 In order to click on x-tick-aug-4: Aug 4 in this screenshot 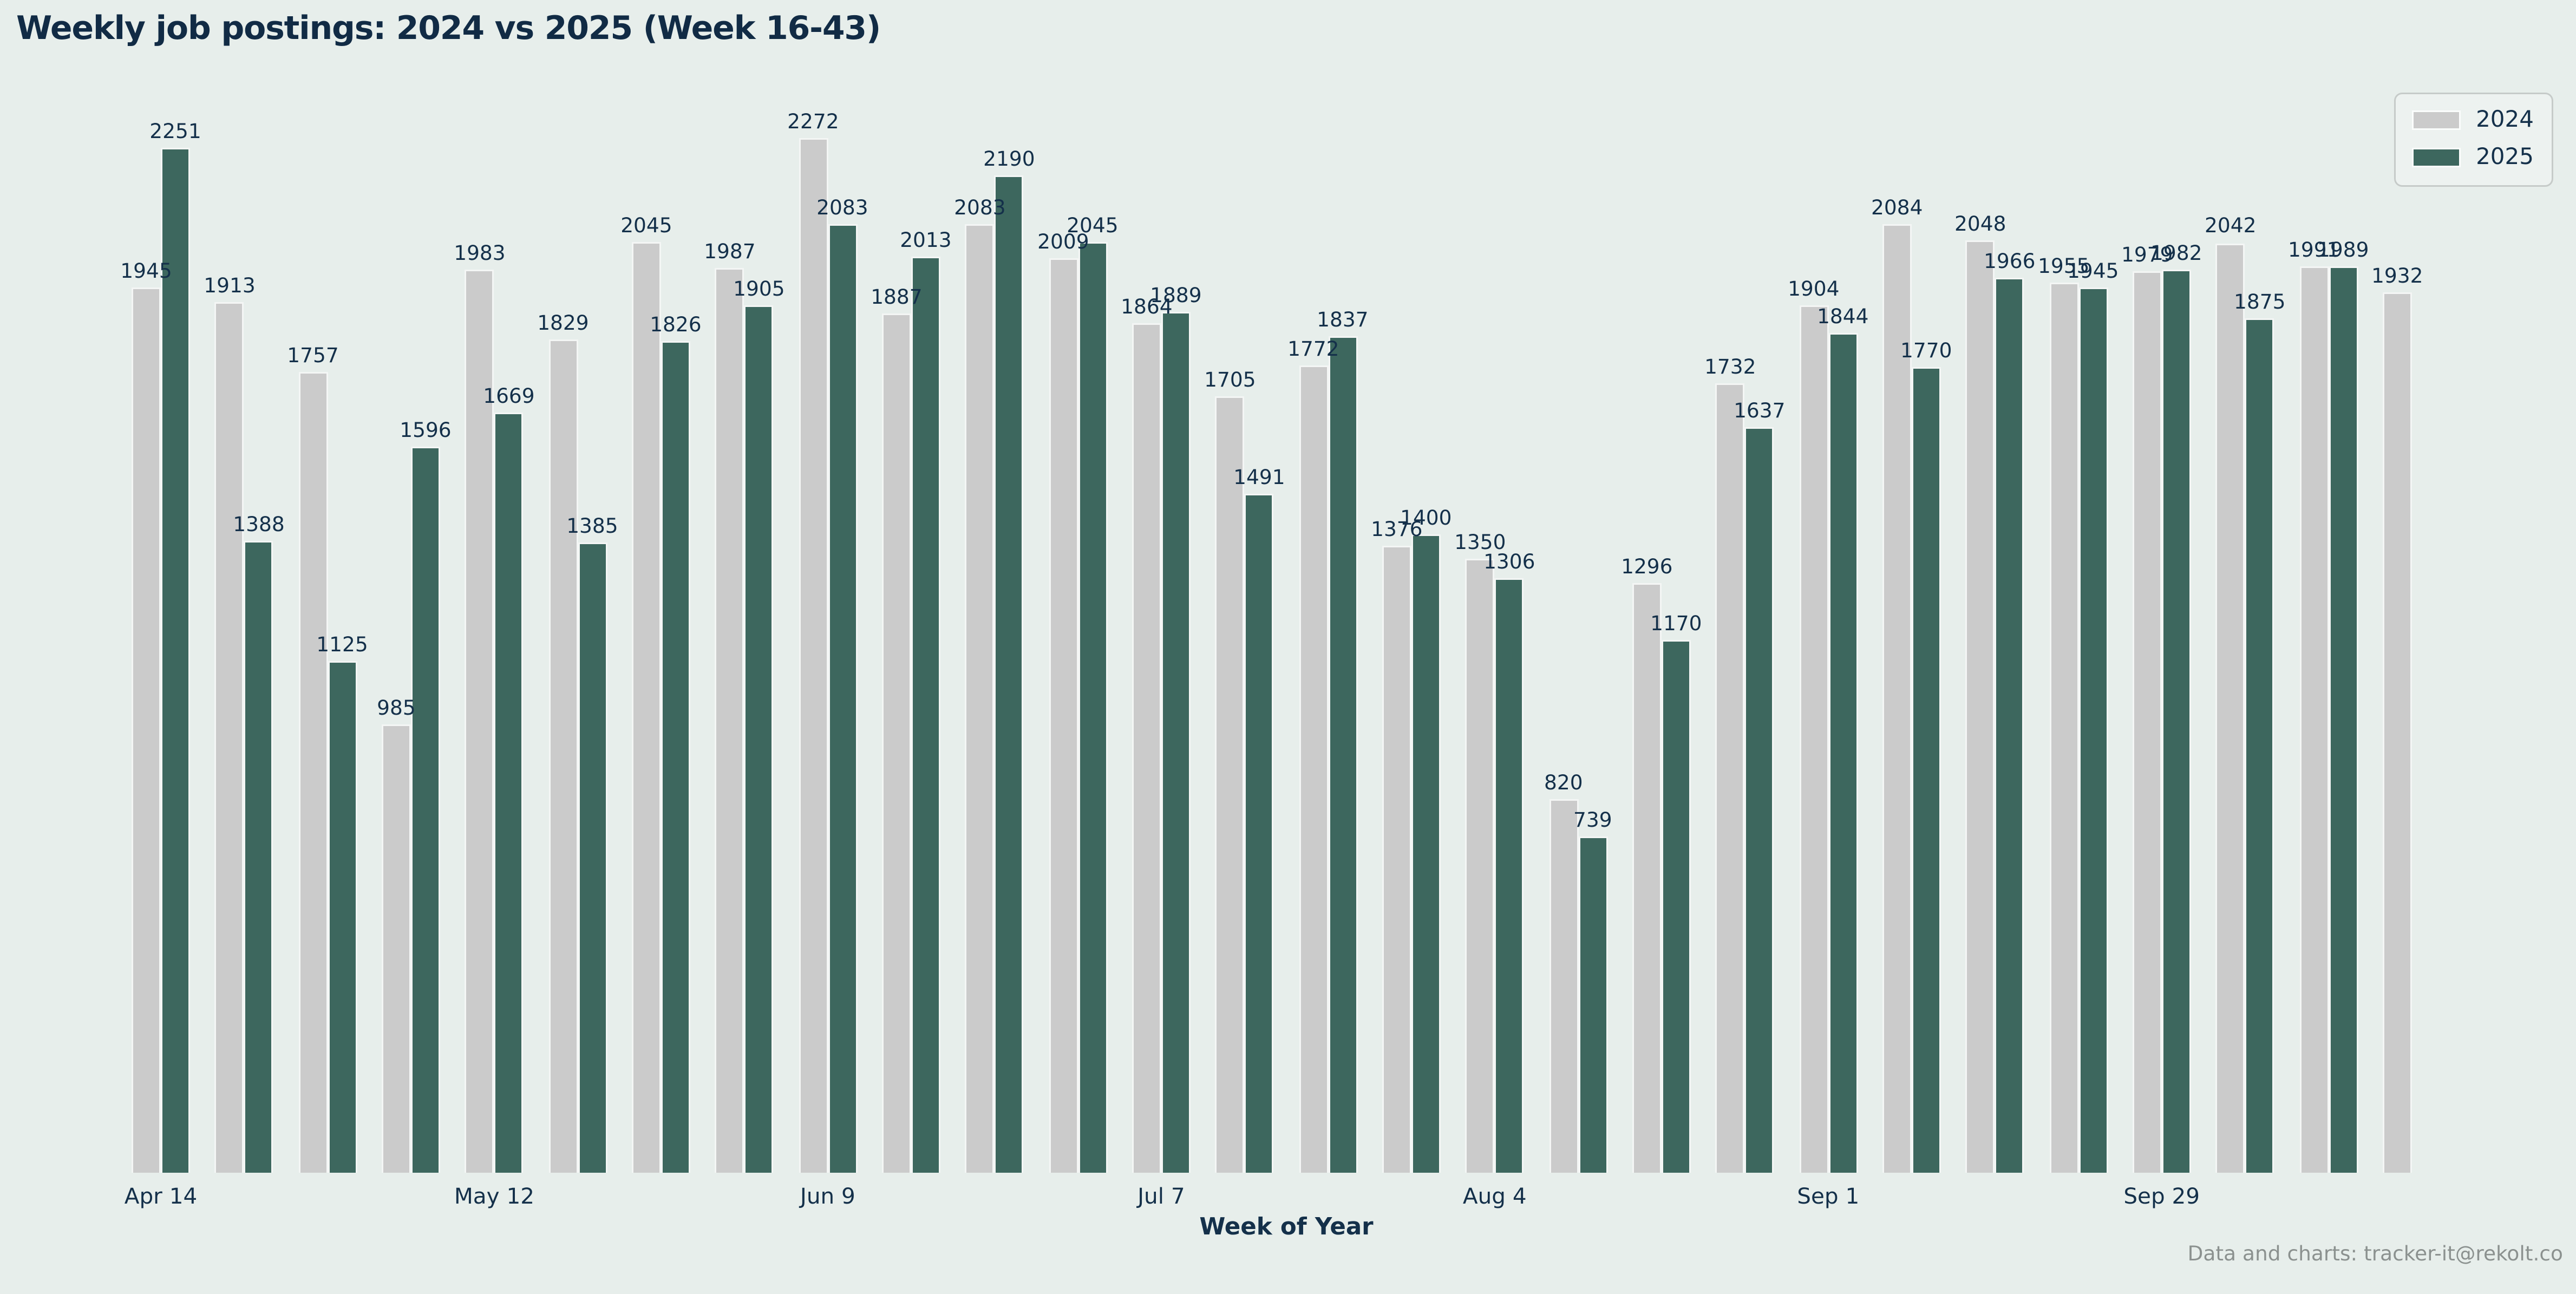, I will do `click(1494, 1197)`.